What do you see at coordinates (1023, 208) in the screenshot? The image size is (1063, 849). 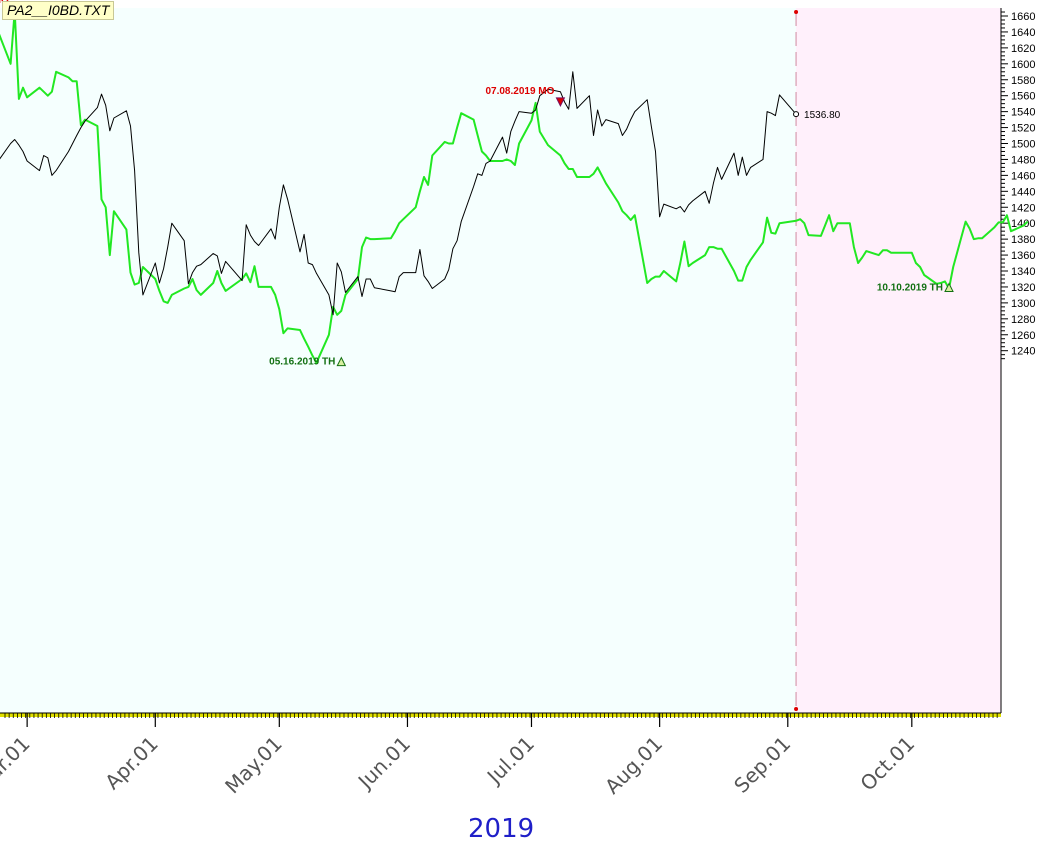 I see `y-tick-label: 1420` at bounding box center [1023, 208].